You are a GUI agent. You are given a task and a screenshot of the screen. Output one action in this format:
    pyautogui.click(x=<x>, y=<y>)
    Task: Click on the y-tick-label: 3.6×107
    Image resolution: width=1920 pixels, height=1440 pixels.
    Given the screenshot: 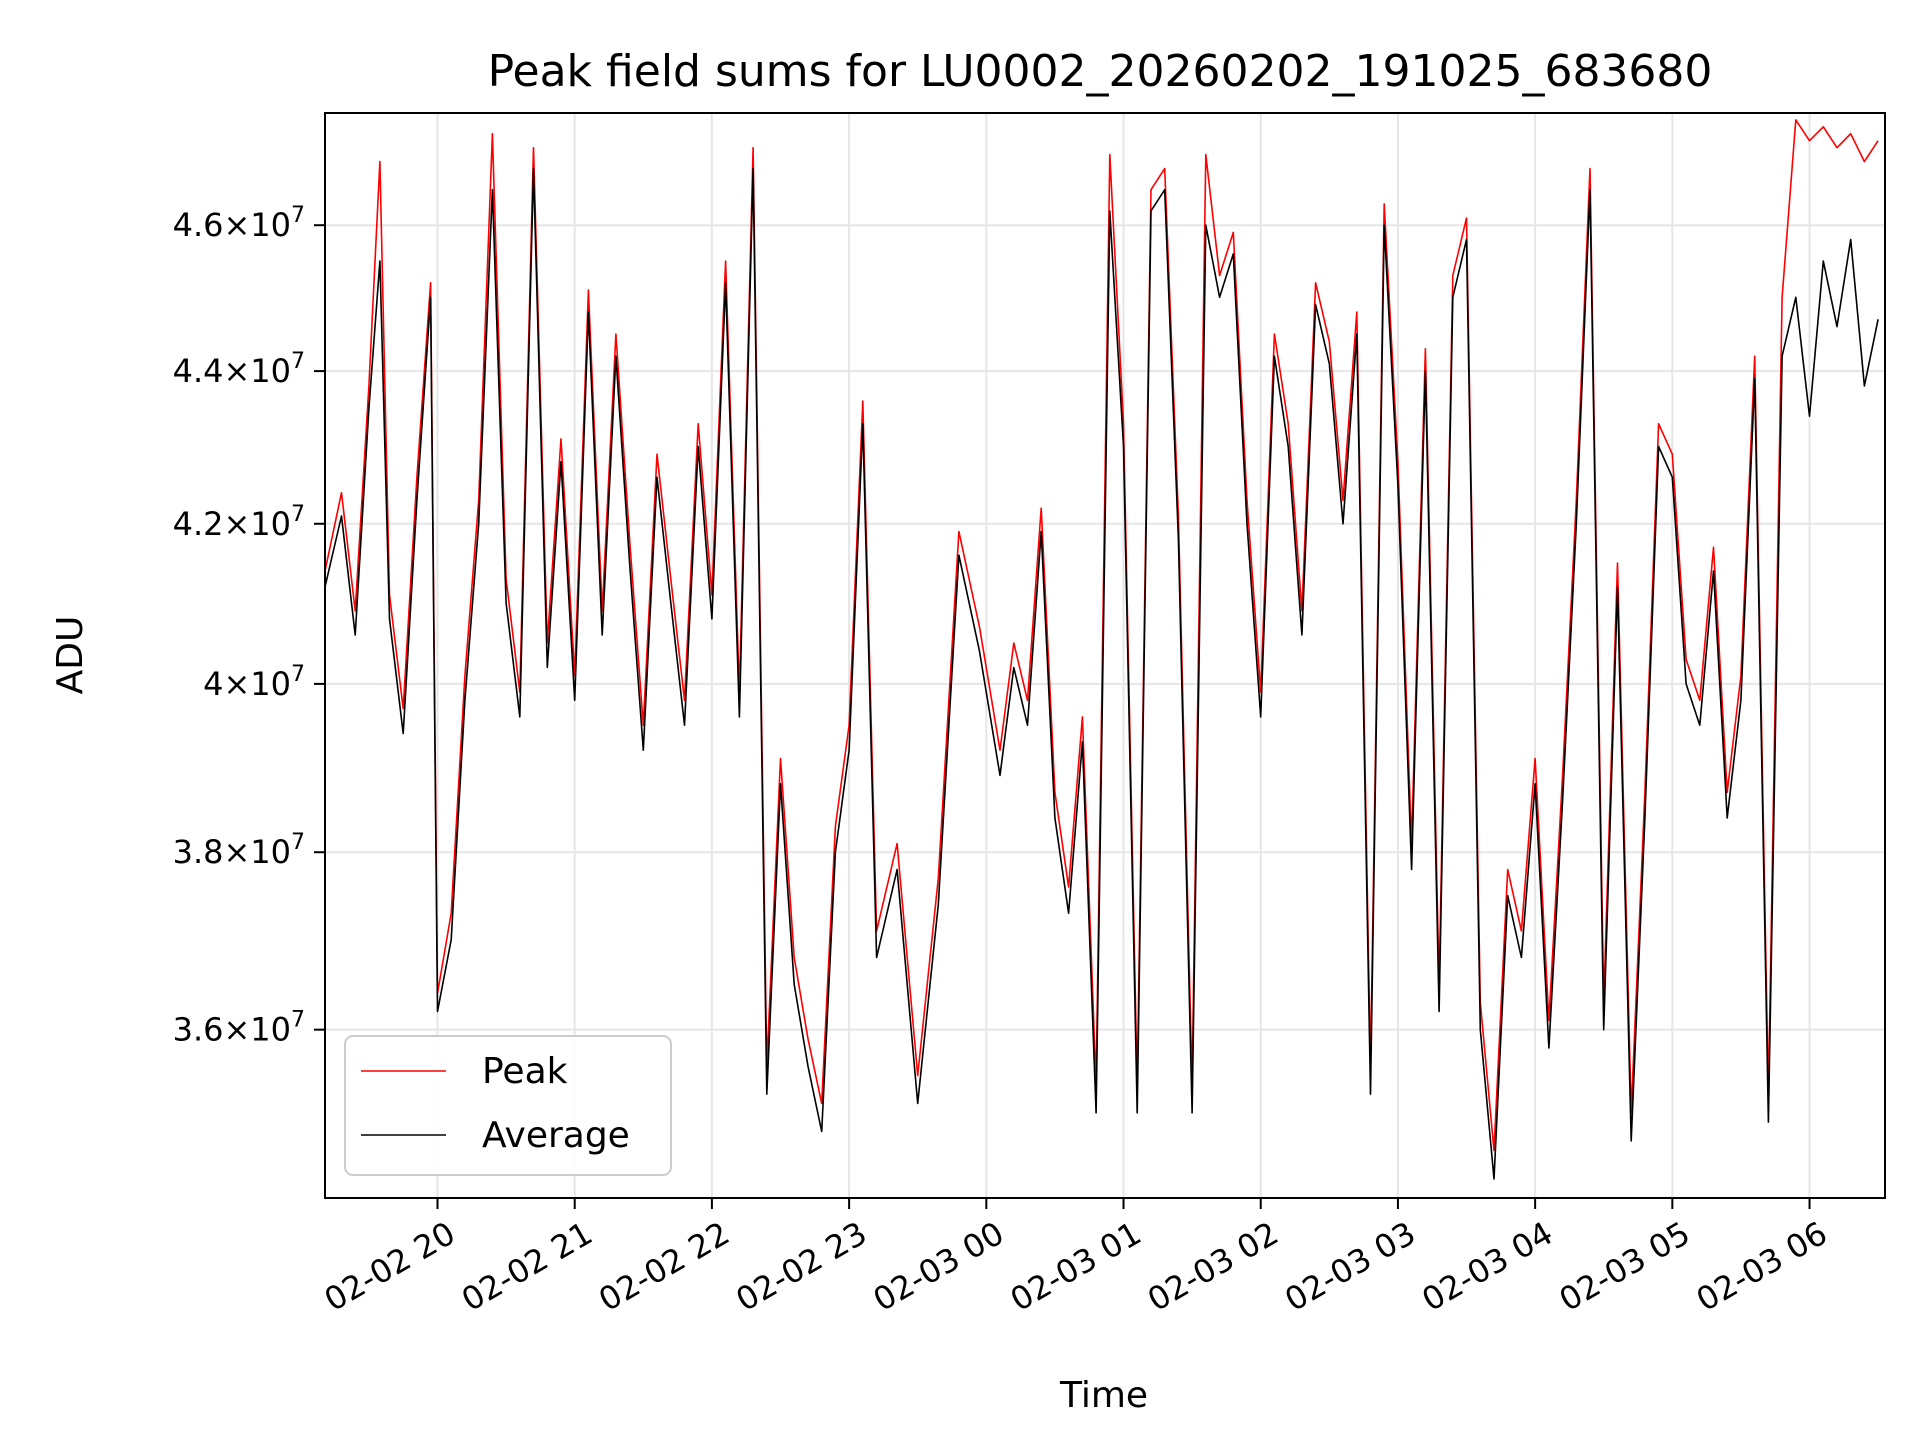 What is the action you would take?
    pyautogui.click(x=239, y=1028)
    